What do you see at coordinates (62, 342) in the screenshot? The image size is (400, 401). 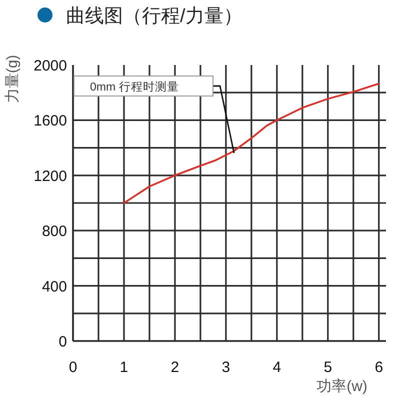 I see `y-tick-label: 0` at bounding box center [62, 342].